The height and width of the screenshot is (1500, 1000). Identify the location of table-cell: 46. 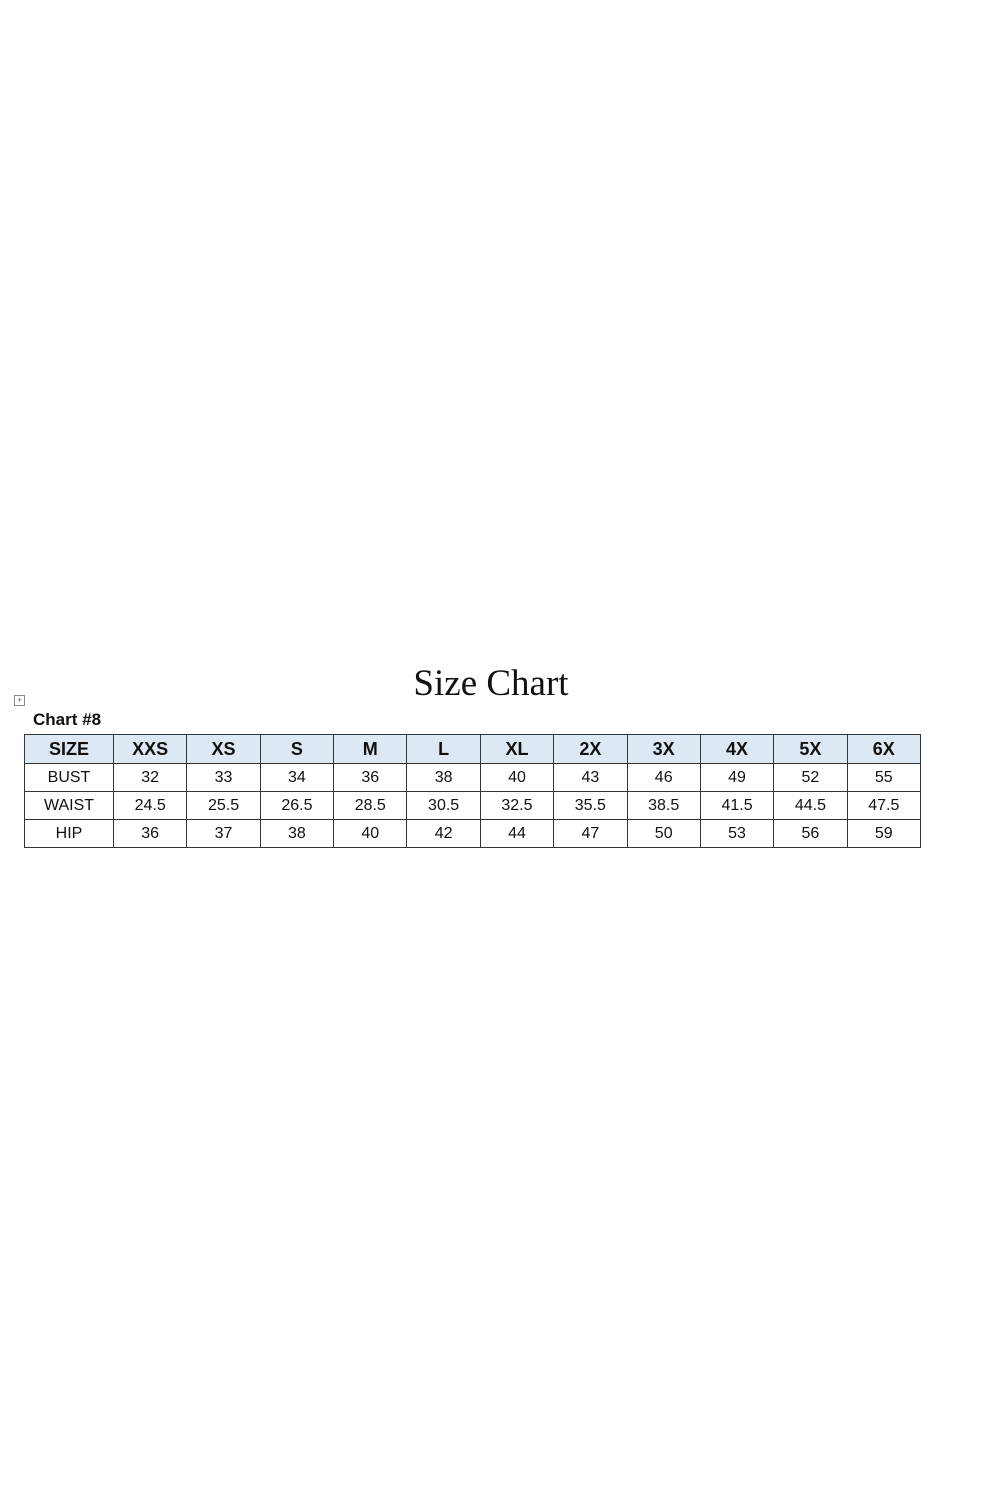
(663, 777).